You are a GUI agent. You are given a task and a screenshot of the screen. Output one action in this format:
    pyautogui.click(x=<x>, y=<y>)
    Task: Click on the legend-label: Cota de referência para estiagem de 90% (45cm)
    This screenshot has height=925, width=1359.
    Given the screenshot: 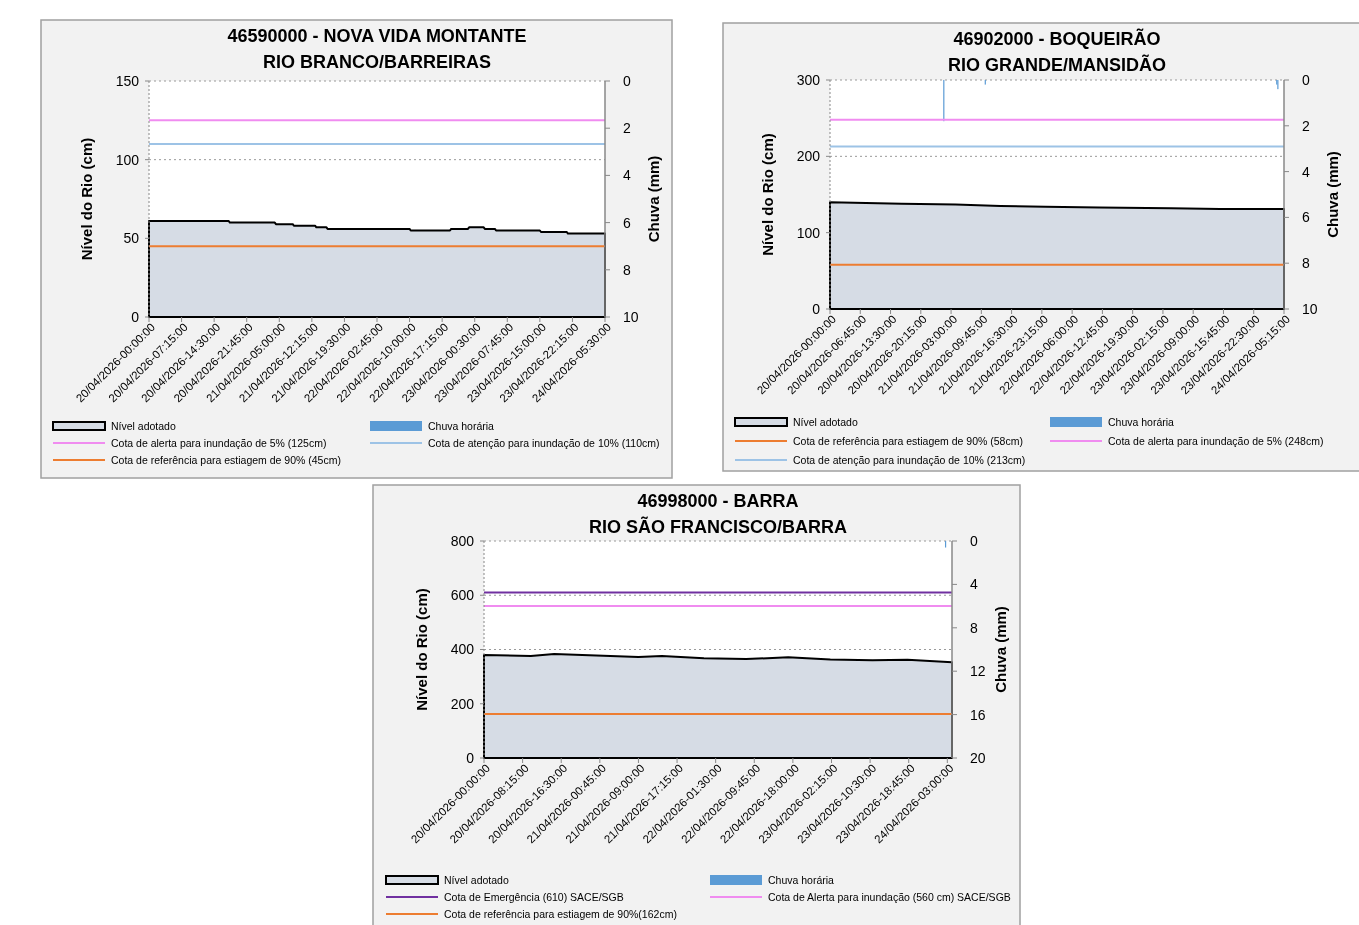 What is the action you would take?
    pyautogui.click(x=226, y=459)
    